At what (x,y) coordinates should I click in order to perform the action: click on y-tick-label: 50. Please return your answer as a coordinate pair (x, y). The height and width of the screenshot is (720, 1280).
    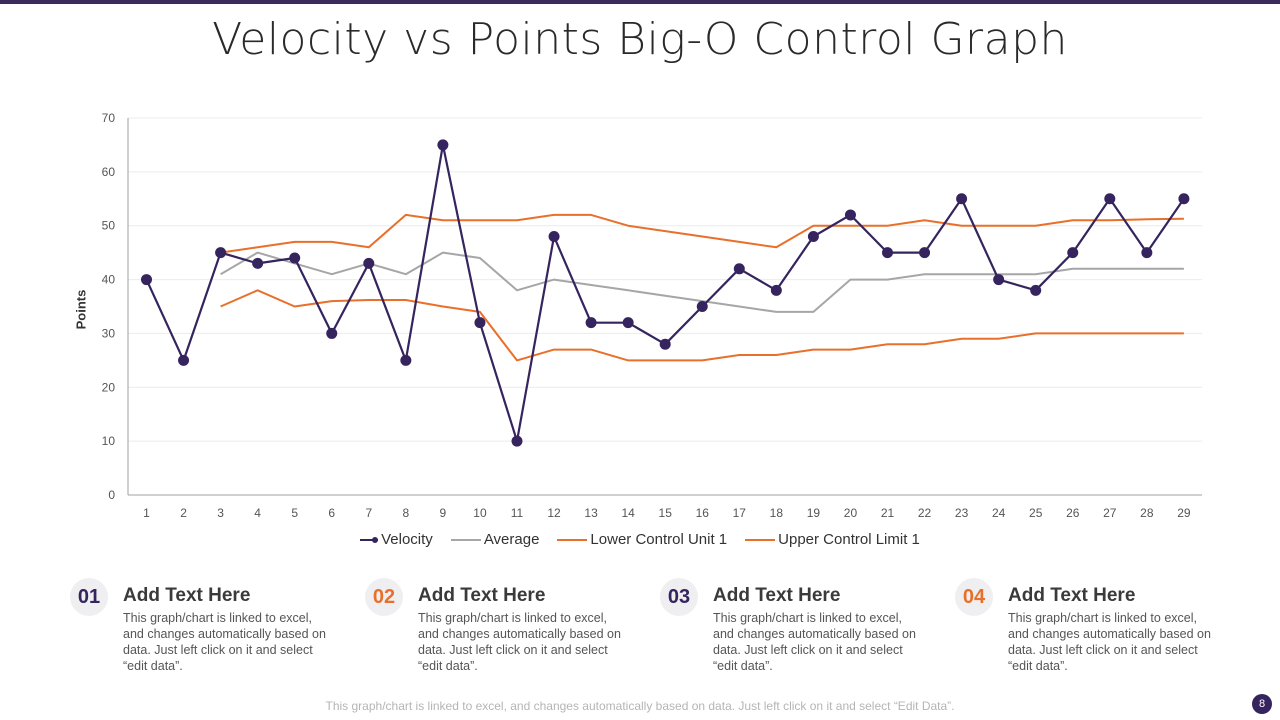
    Looking at the image, I should click on (109, 226).